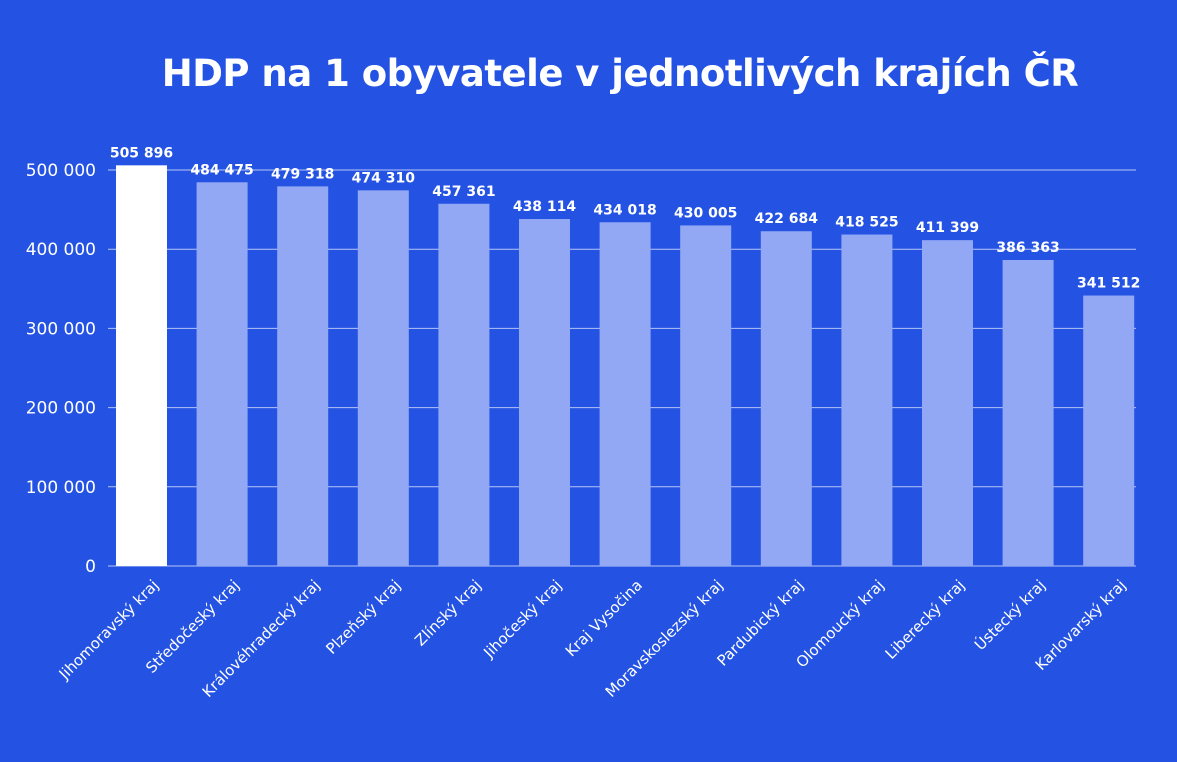 The image size is (1177, 762). What do you see at coordinates (61, 488) in the screenshot?
I see `y-tick-label: 100 000` at bounding box center [61, 488].